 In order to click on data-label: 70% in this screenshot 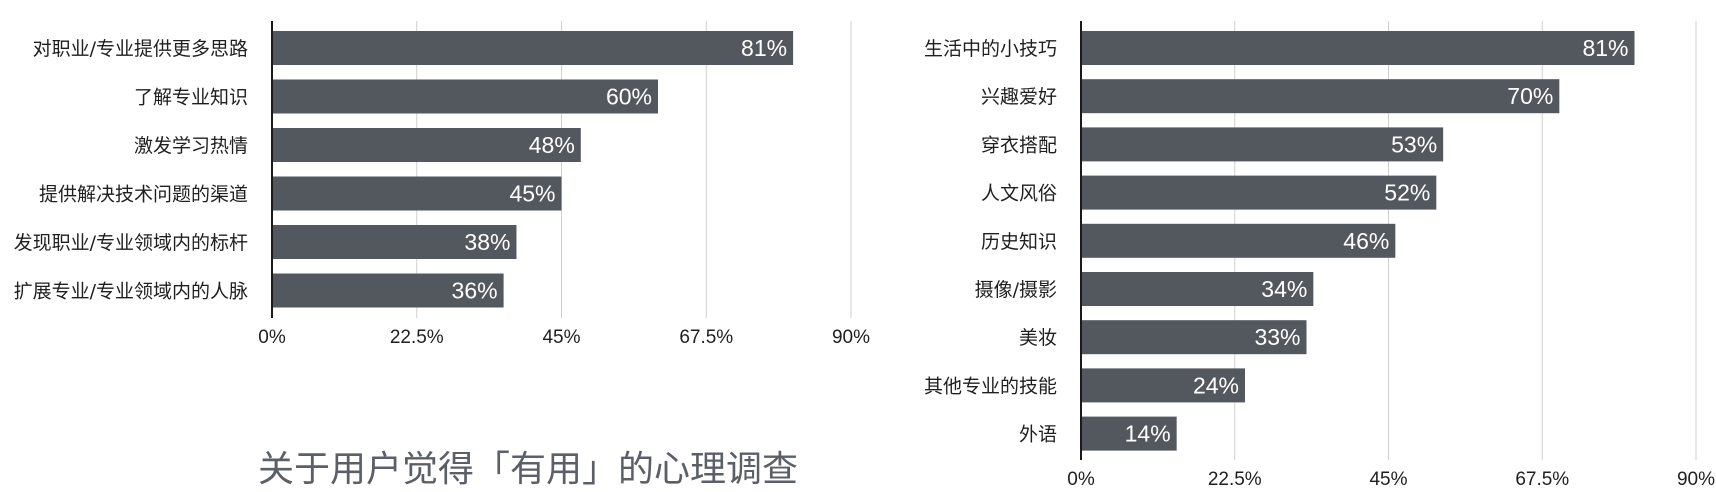, I will do `click(1530, 96)`.